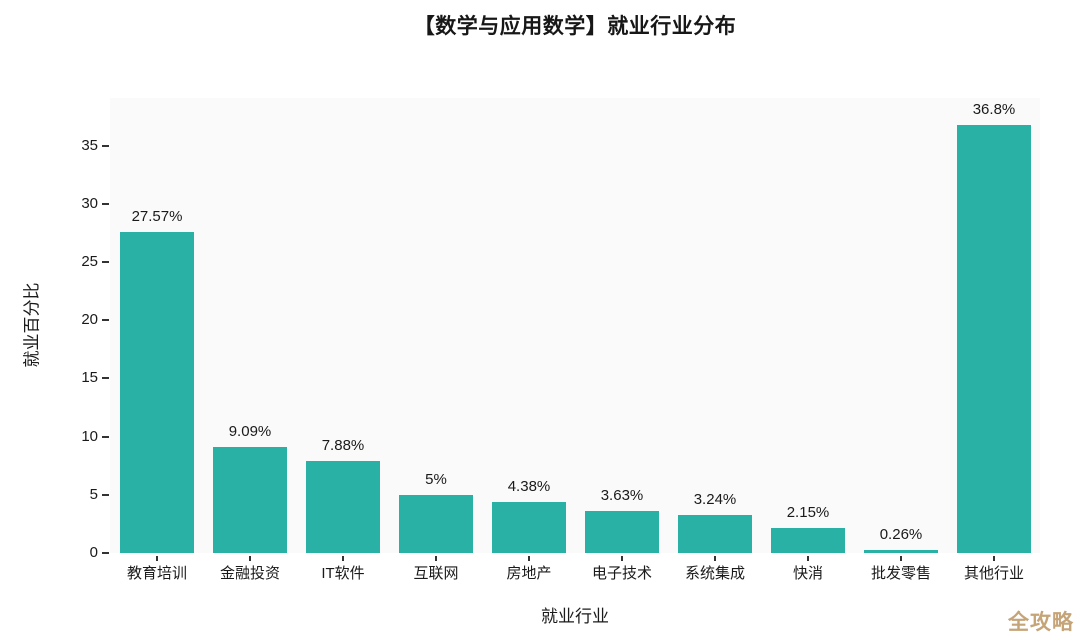  Describe the element at coordinates (89, 203) in the screenshot. I see `y-tick-label: 30` at that location.